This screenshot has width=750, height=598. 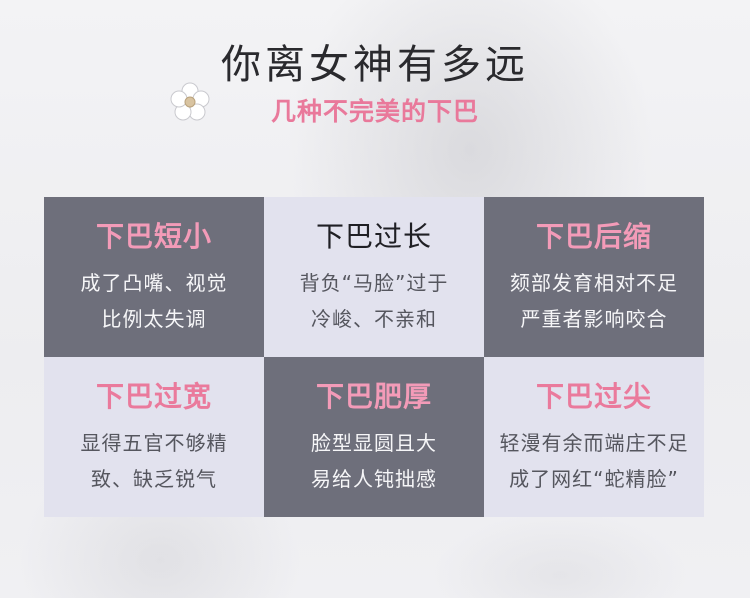 What do you see at coordinates (594, 283) in the screenshot?
I see `card-line: 颏部发育相对不足` at bounding box center [594, 283].